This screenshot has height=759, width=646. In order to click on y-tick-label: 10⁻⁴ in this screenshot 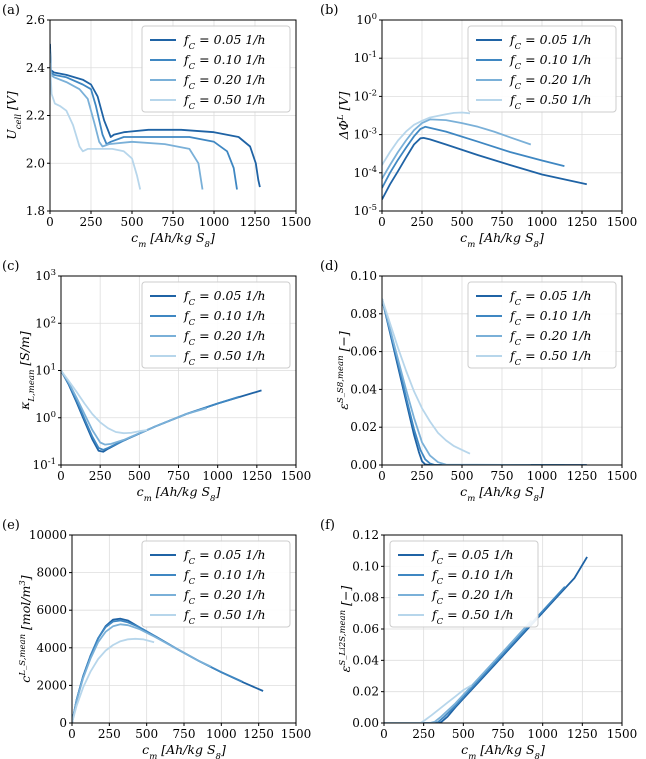, I will do `click(365, 172)`.